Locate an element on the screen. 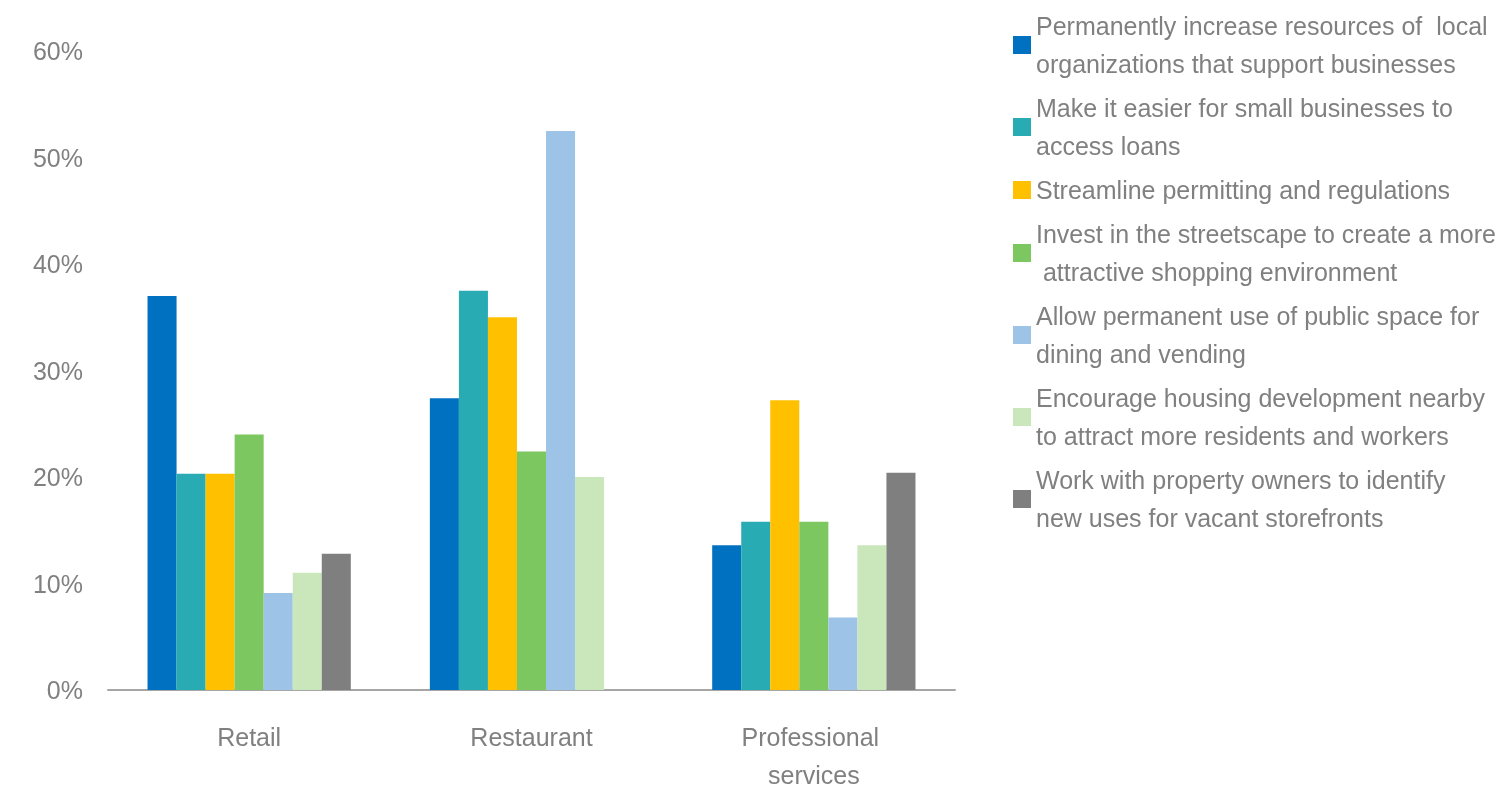 Image resolution: width=1504 pixels, height=812 pixels. y-tick-label: 40% is located at coordinates (57, 264).